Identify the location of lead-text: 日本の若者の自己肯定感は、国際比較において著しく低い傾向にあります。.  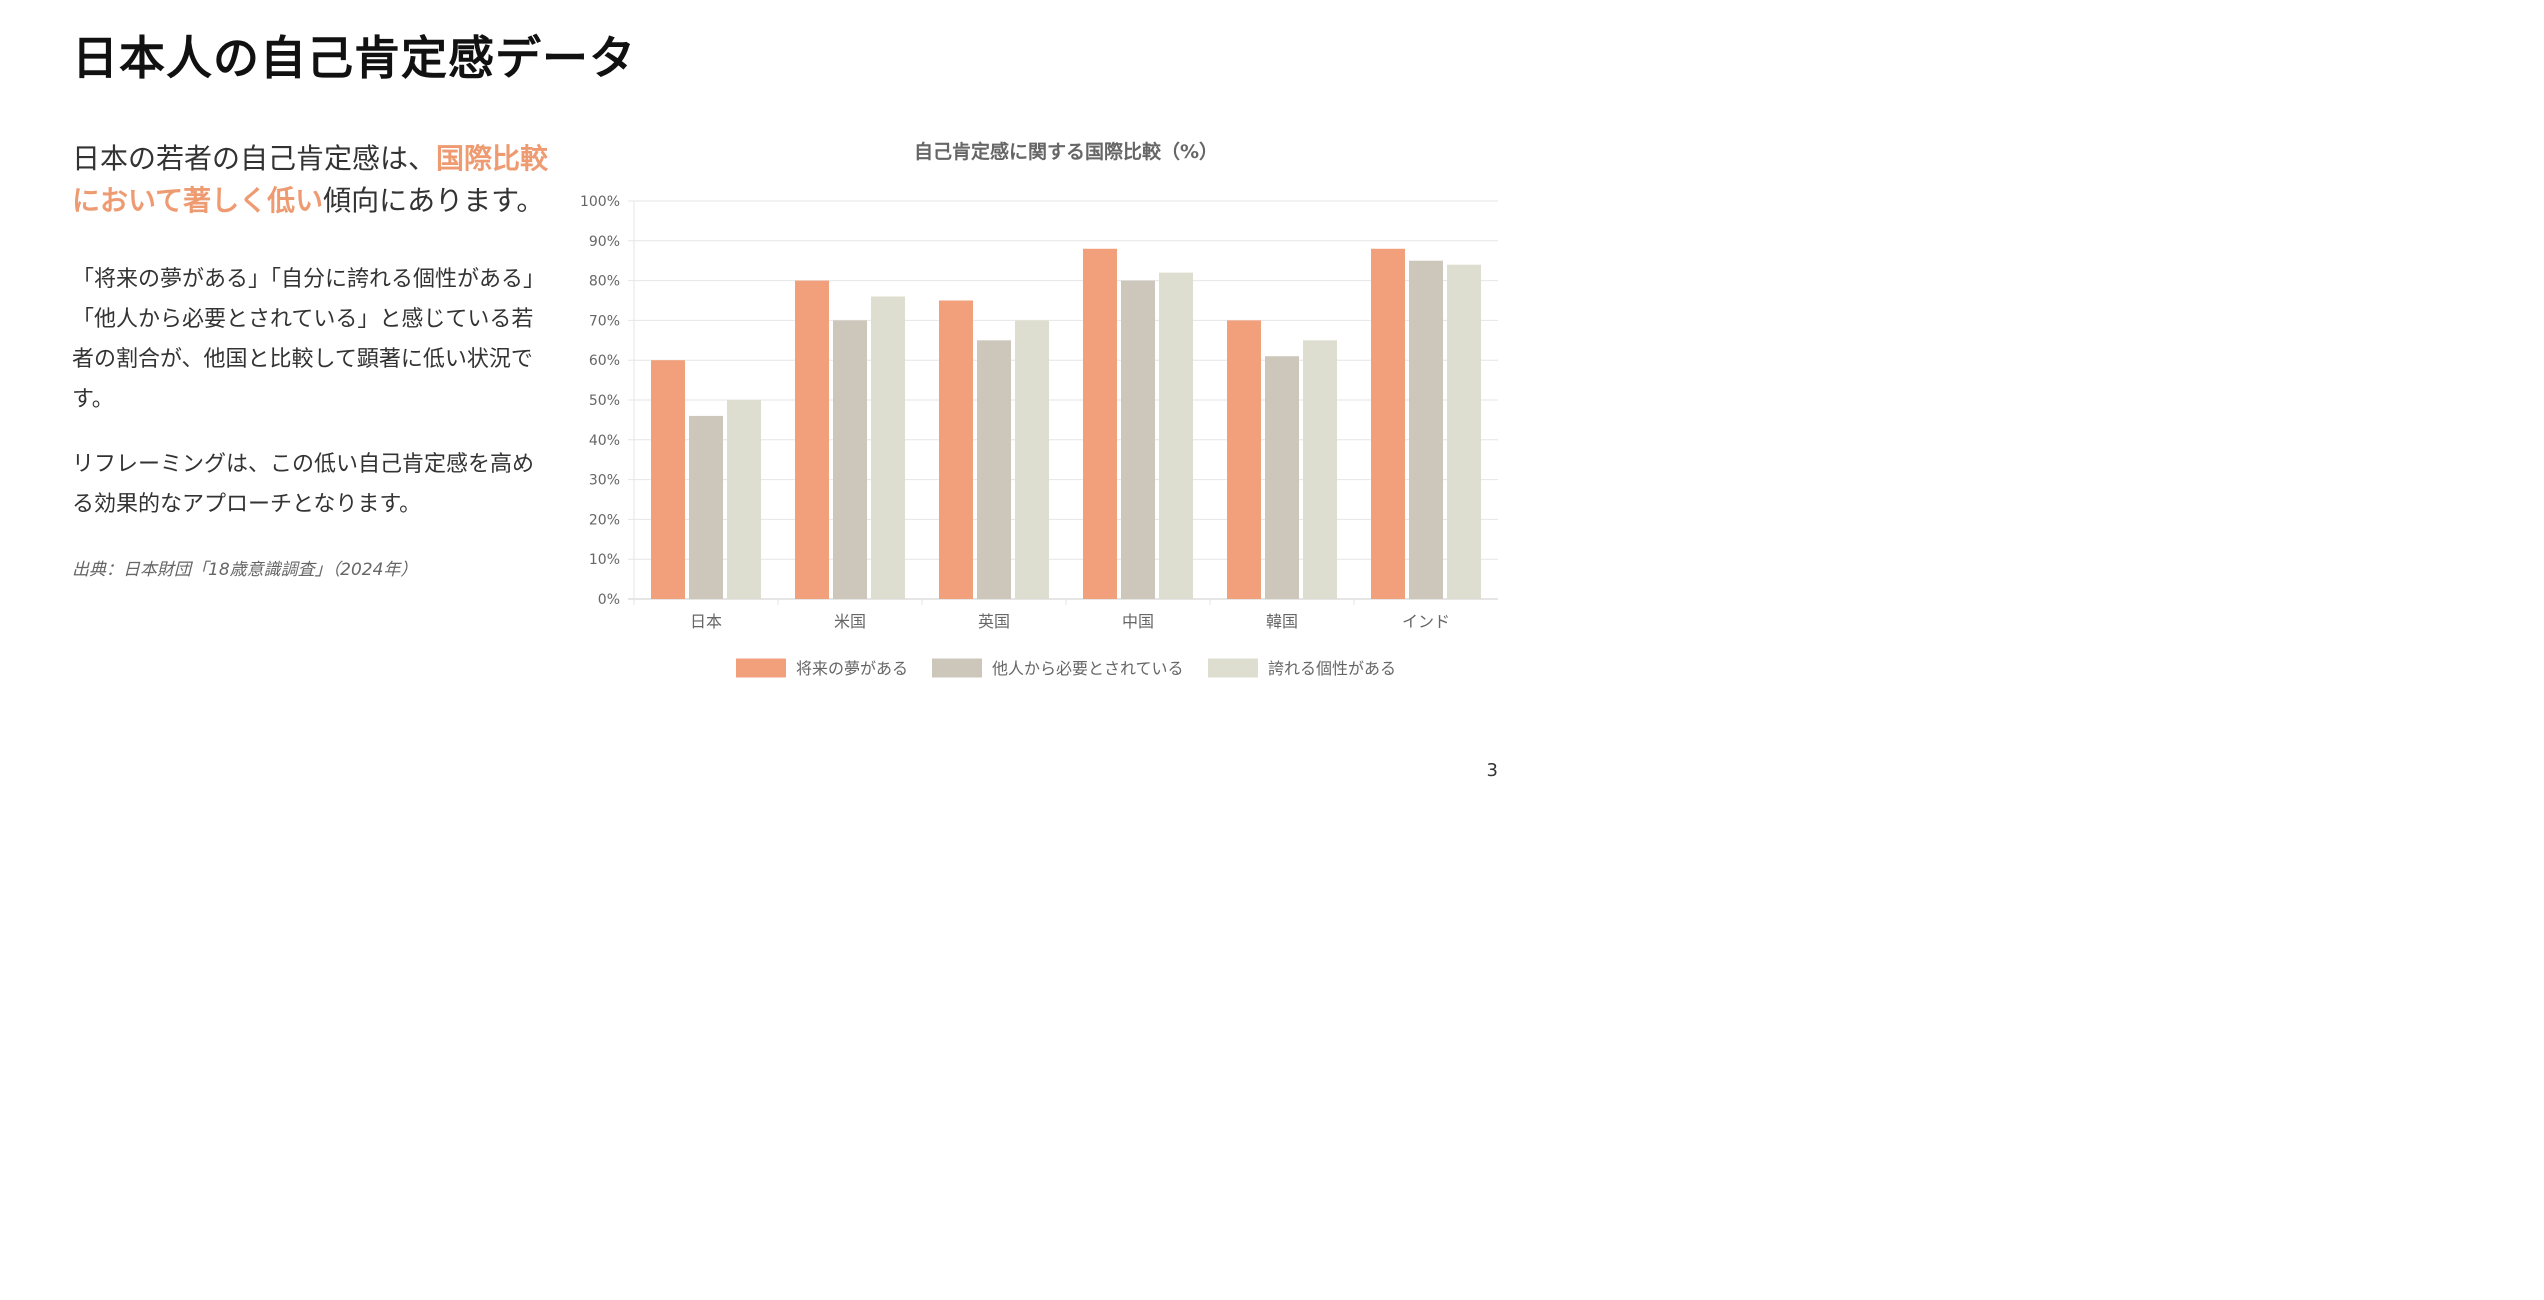
(312, 180).